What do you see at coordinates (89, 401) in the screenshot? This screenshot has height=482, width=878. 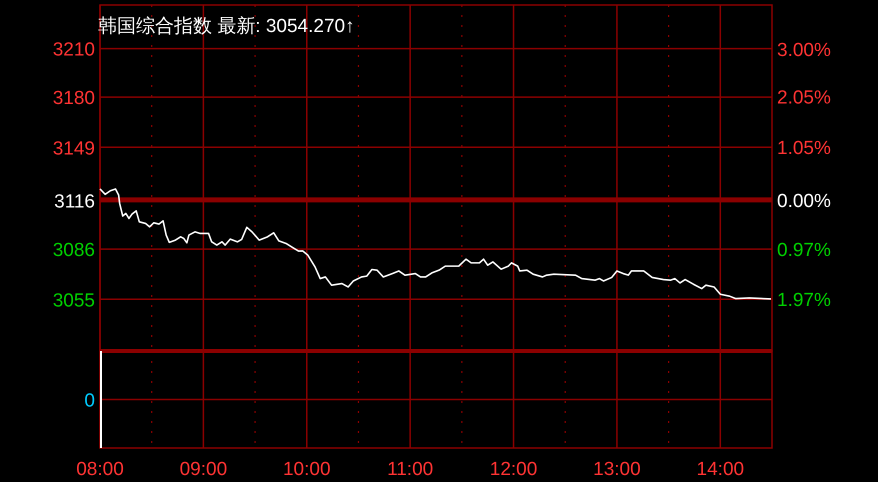 I see `text: 0` at bounding box center [89, 401].